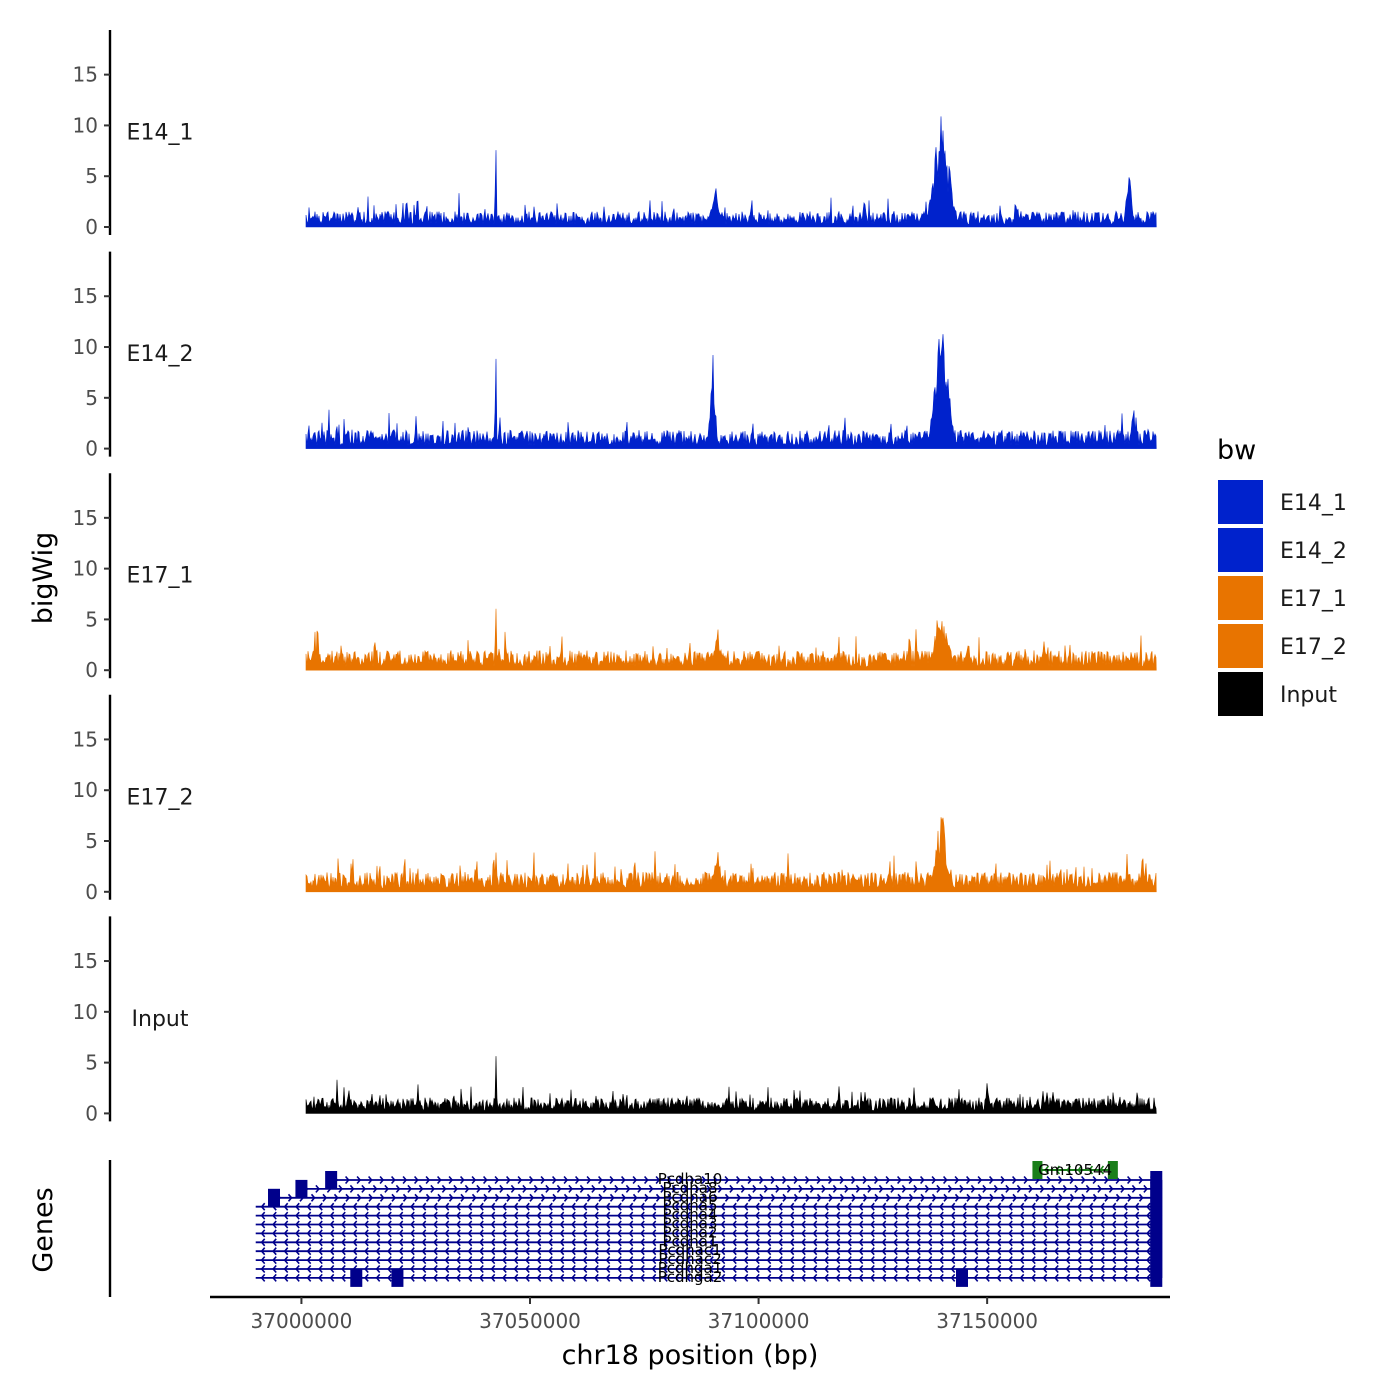 The image size is (1400, 1400). Describe the element at coordinates (690, 1314) in the screenshot. I see `x-axis: 37000000 37050000 37100000 37150000` at that location.